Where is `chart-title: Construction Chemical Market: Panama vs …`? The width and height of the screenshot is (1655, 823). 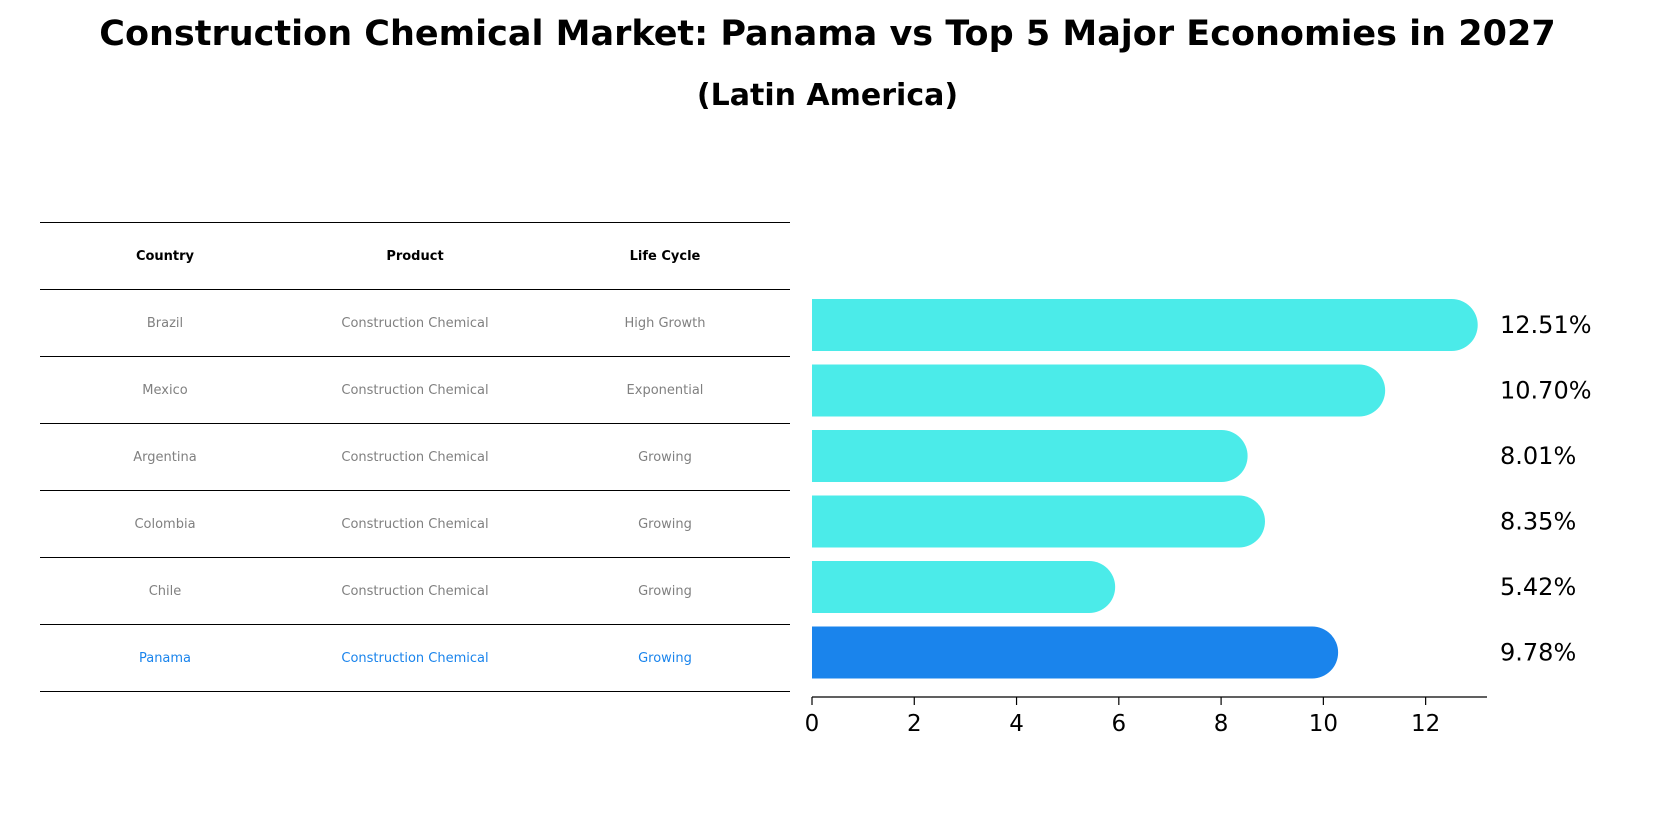 chart-title: Construction Chemical Market: Panama vs … is located at coordinates (827, 34).